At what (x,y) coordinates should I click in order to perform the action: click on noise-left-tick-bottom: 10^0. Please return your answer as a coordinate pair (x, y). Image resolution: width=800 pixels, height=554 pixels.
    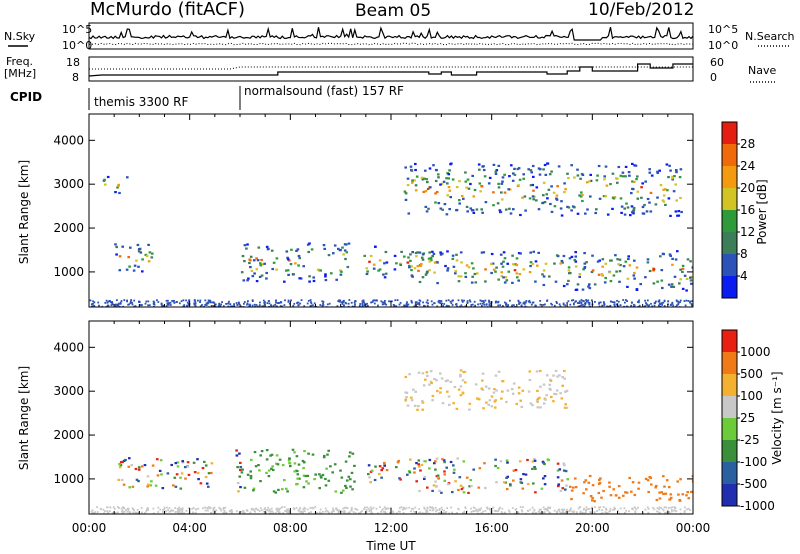
    Looking at the image, I should click on (77, 45).